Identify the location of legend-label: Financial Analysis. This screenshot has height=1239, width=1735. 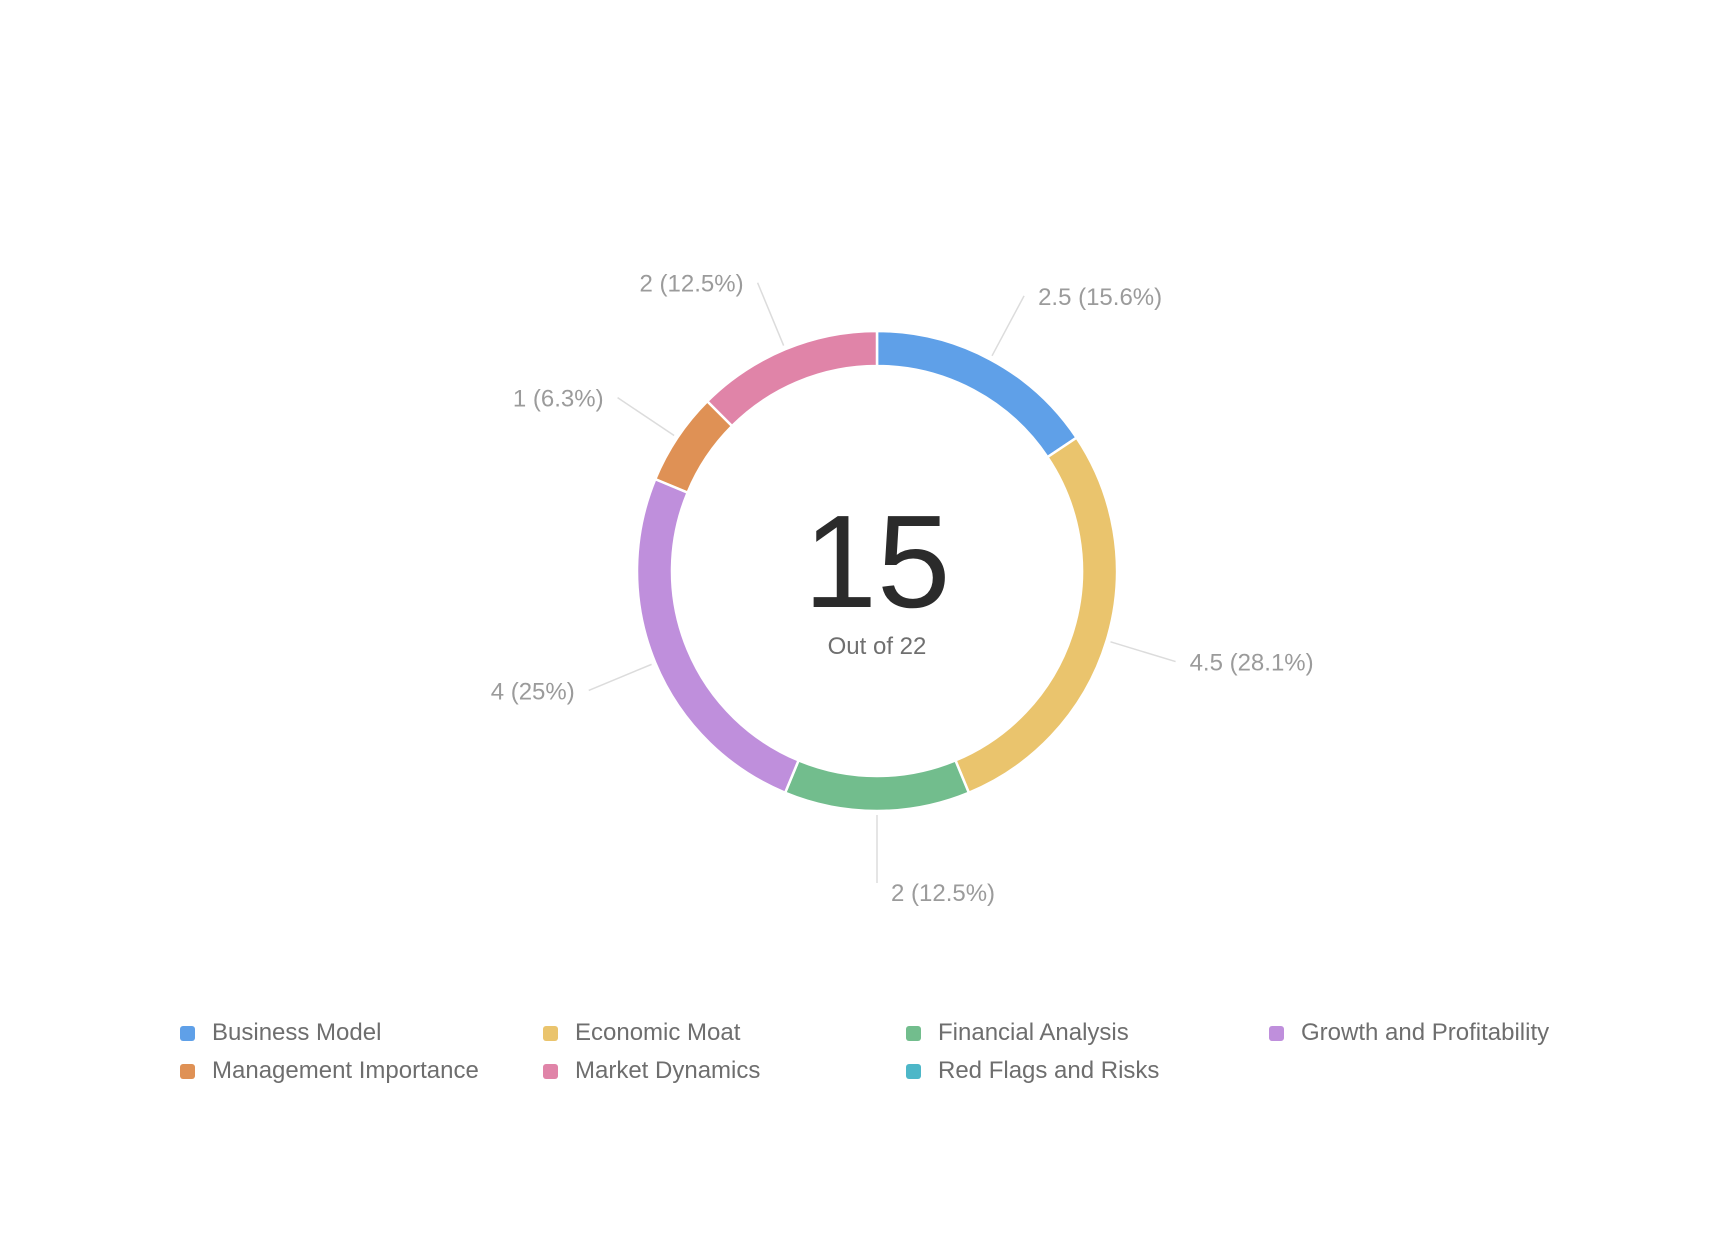
(1033, 1032).